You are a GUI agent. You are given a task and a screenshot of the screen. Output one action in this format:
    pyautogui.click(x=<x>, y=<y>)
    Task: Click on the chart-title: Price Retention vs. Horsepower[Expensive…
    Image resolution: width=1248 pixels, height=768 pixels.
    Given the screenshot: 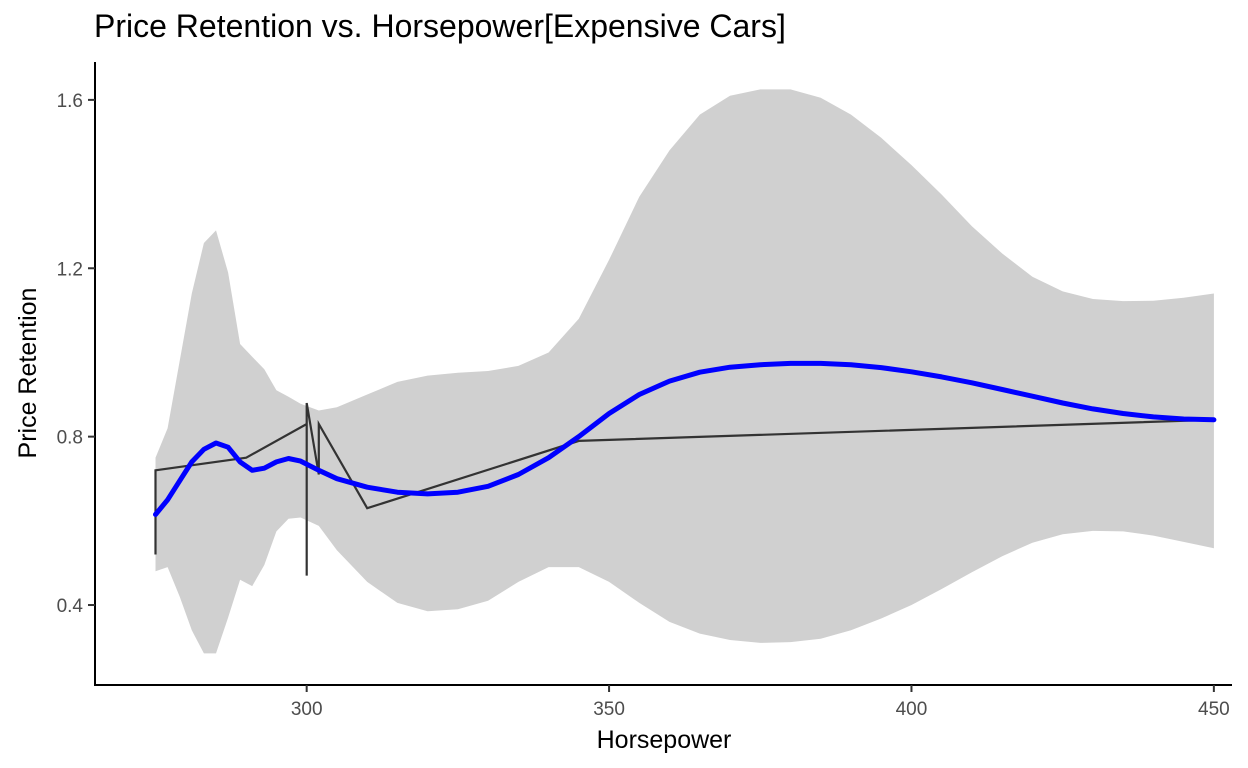 What is the action you would take?
    pyautogui.click(x=440, y=26)
    